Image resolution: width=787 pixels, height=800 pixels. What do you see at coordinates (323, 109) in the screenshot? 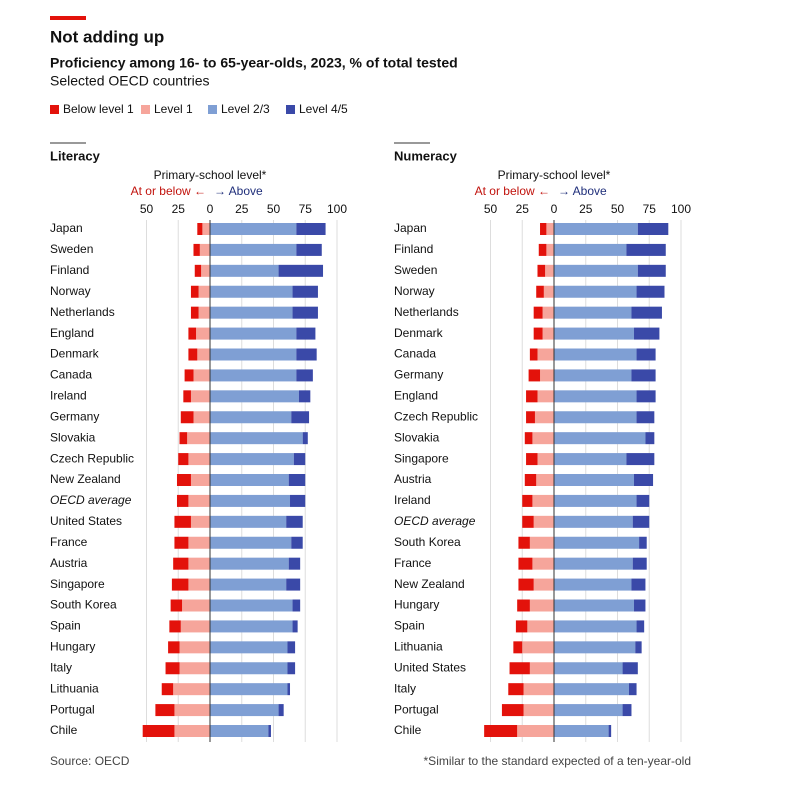
I see `legend-label: Level 4/5` at bounding box center [323, 109].